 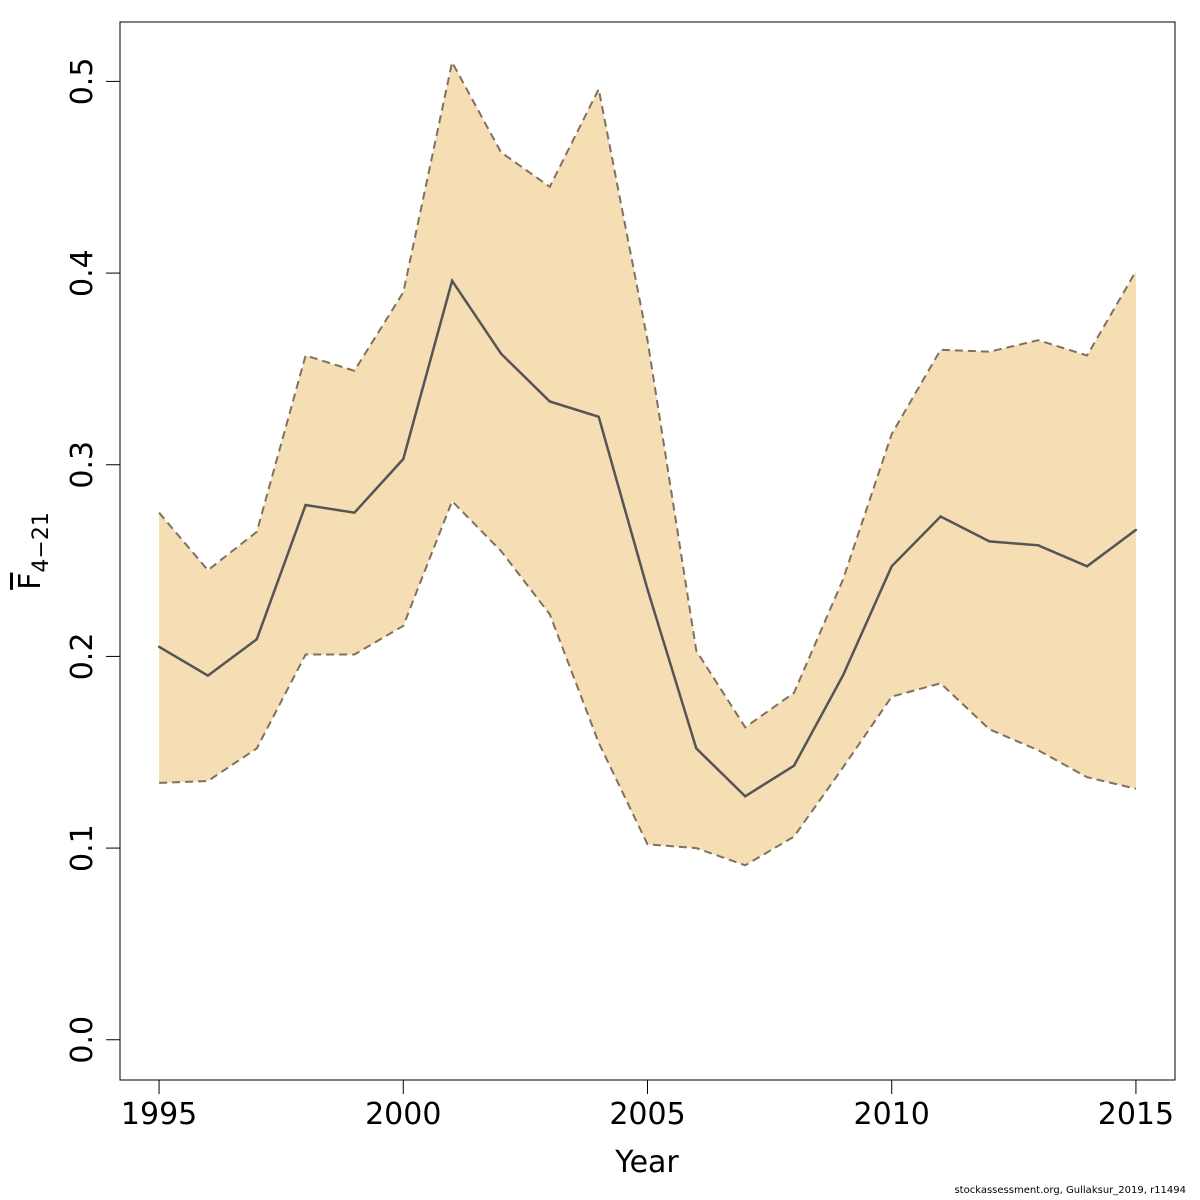 What do you see at coordinates (989, 541) in the screenshot?
I see `data-point-2012` at bounding box center [989, 541].